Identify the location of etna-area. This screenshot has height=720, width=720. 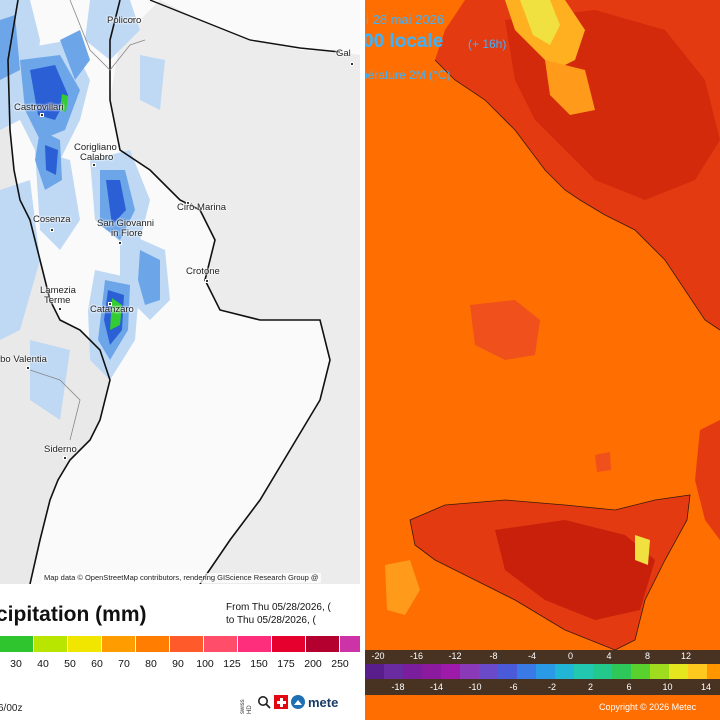
(642, 550).